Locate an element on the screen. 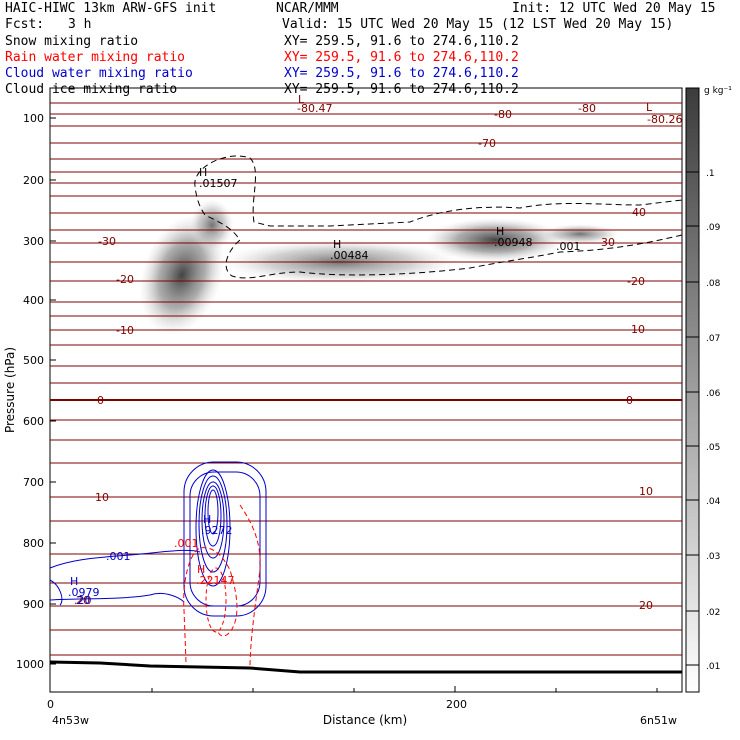  x-start-location: 4n53w is located at coordinates (70, 720).